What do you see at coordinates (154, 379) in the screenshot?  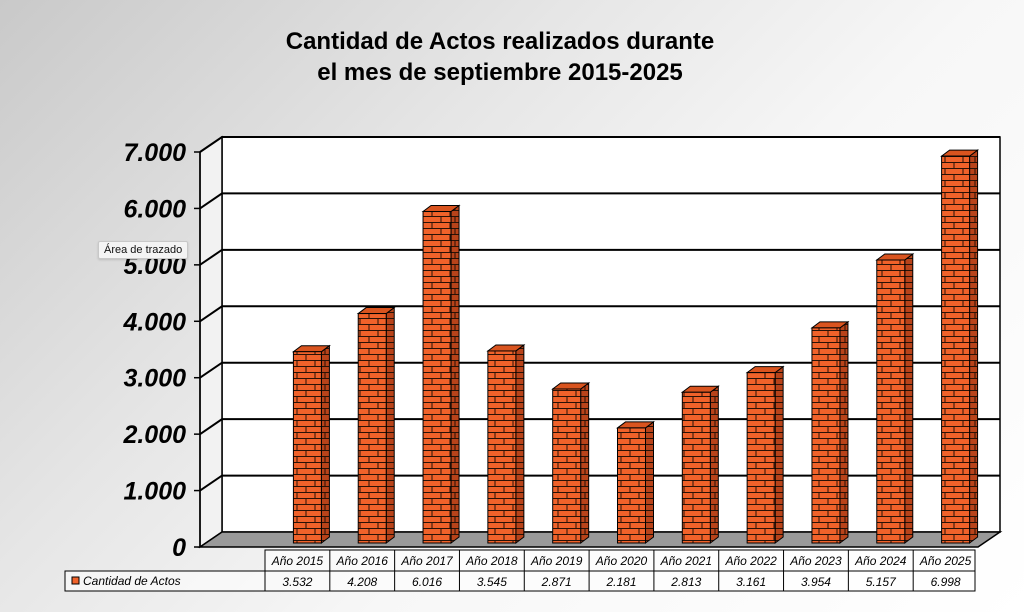 I see `y-tick-label: 3.000` at bounding box center [154, 379].